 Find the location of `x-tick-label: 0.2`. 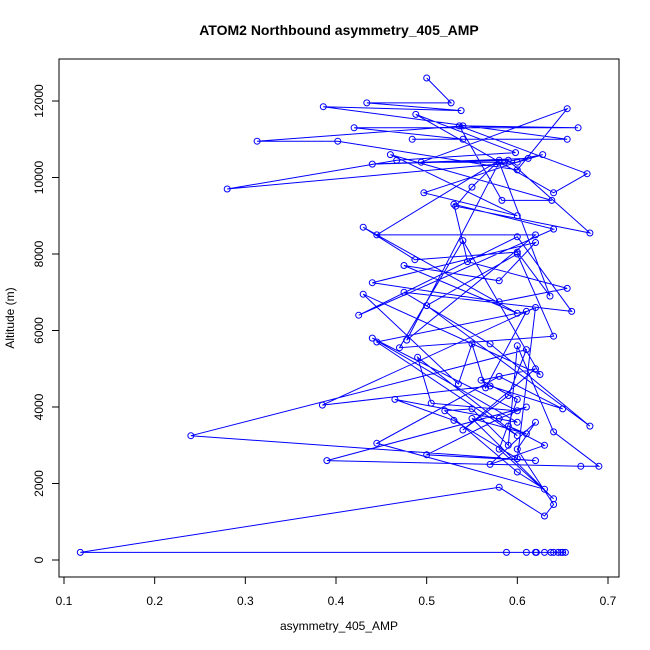

x-tick-label: 0.2 is located at coordinates (154, 601).